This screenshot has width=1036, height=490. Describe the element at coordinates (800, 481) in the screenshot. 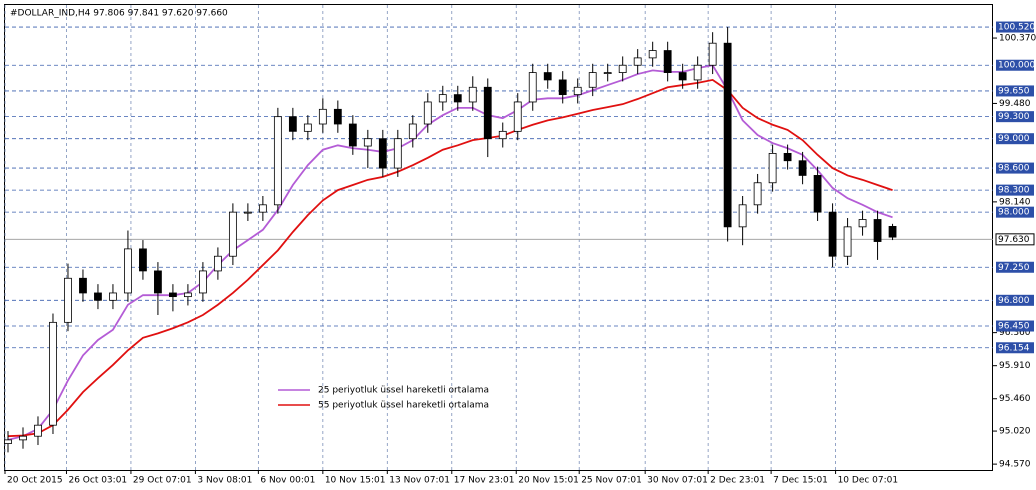

I see `x-tick-label: 7 Dec 15:01` at that location.